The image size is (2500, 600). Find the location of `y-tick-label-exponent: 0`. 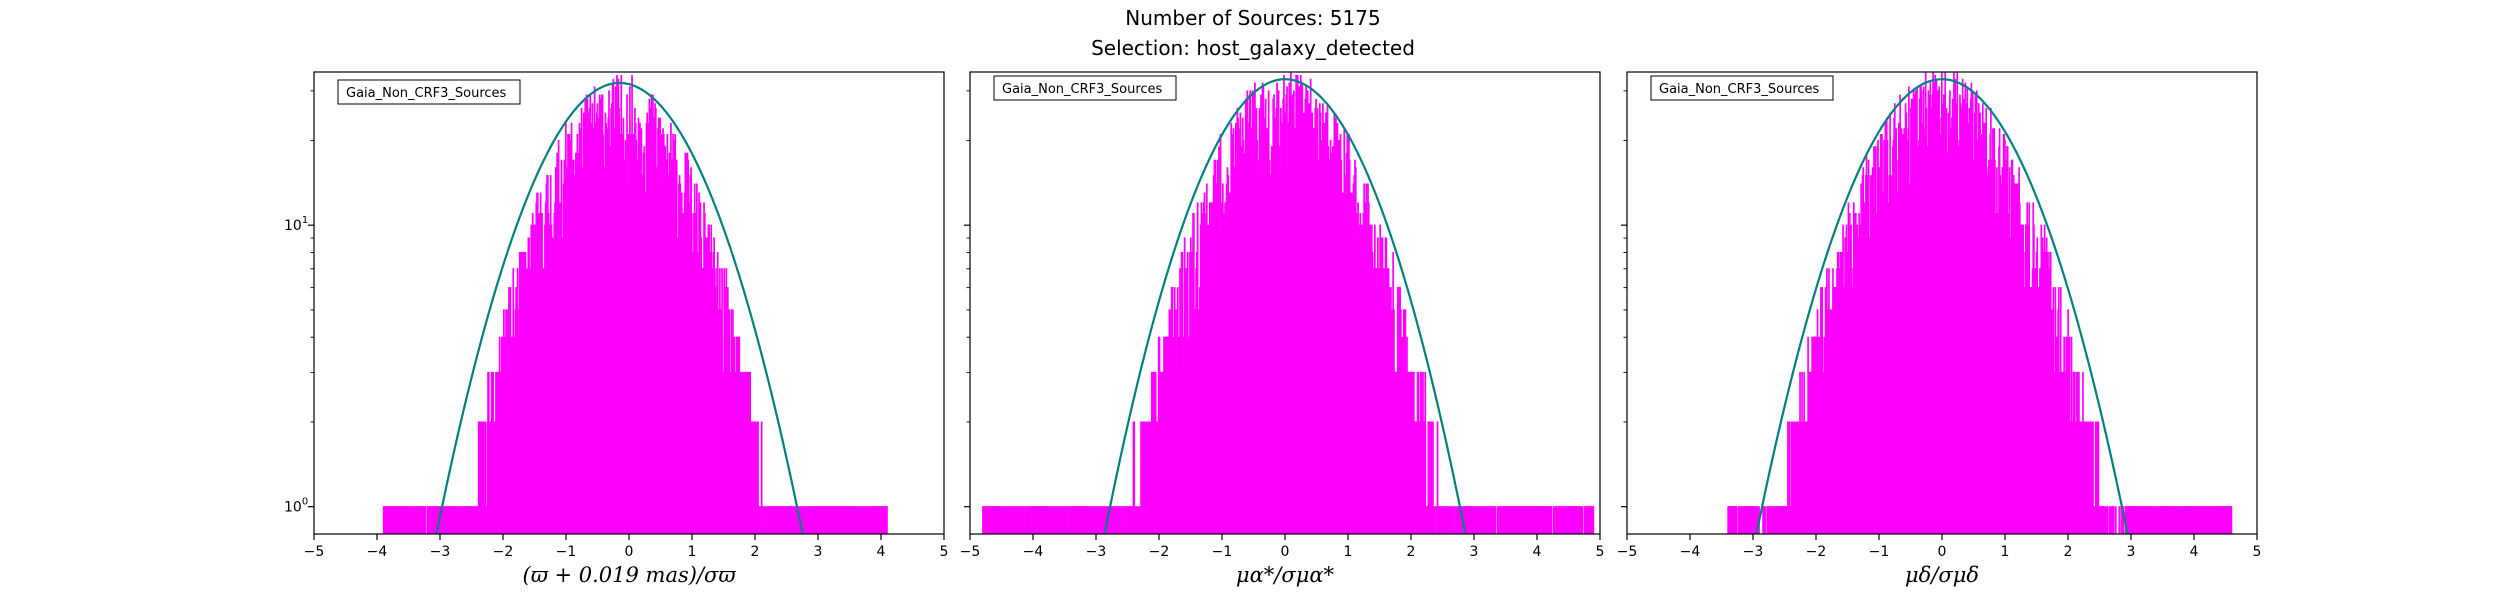

y-tick-label-exponent: 0 is located at coordinates (305, 502).